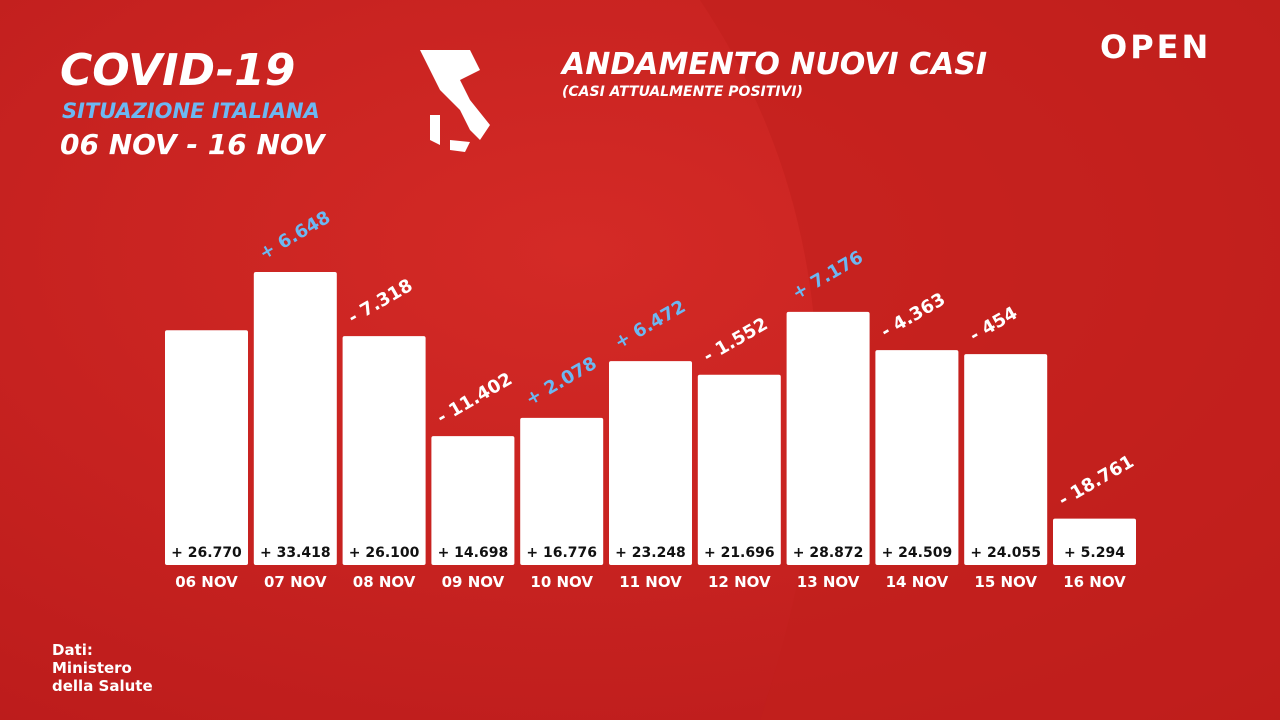  What do you see at coordinates (384, 582) in the screenshot?
I see `x-tick-label: 08 NOV` at bounding box center [384, 582].